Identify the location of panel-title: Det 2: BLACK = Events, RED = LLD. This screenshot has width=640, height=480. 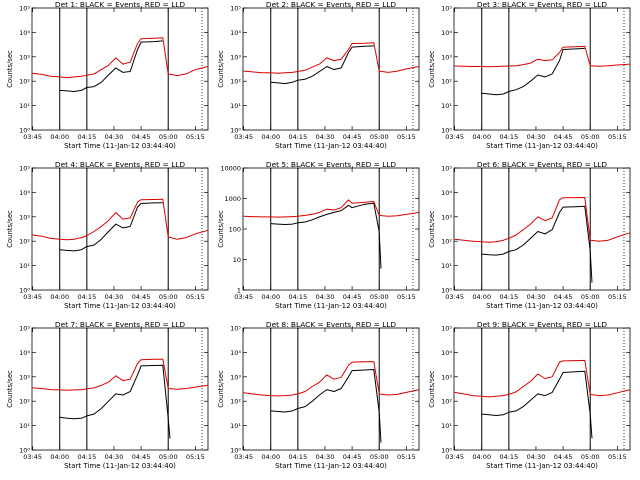
(331, 4).